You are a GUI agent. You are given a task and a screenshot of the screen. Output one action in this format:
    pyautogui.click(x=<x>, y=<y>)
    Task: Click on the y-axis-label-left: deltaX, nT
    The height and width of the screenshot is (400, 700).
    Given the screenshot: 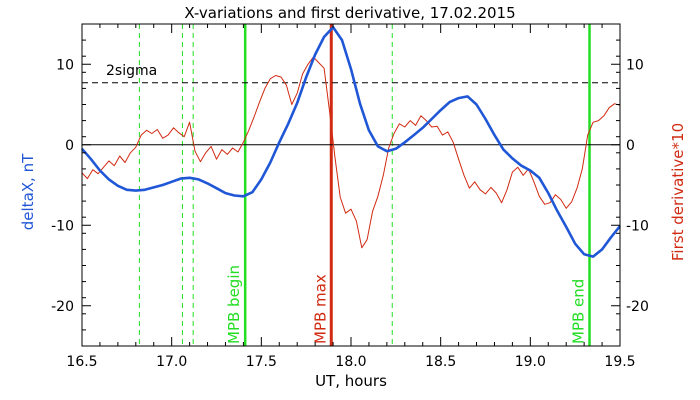 What is the action you would take?
    pyautogui.click(x=28, y=191)
    